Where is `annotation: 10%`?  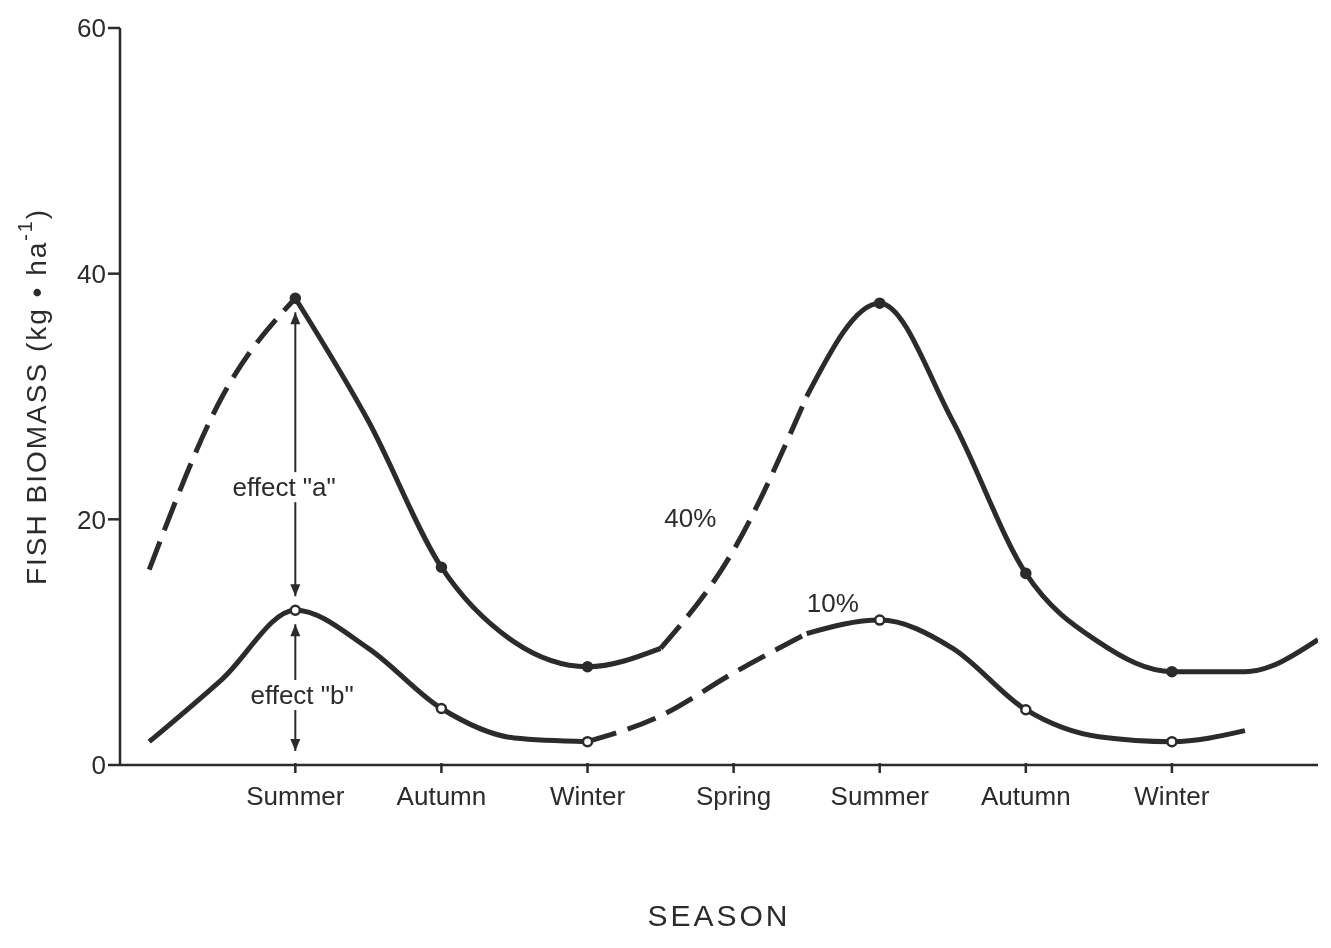 annotation: 10% is located at coordinates (832, 602).